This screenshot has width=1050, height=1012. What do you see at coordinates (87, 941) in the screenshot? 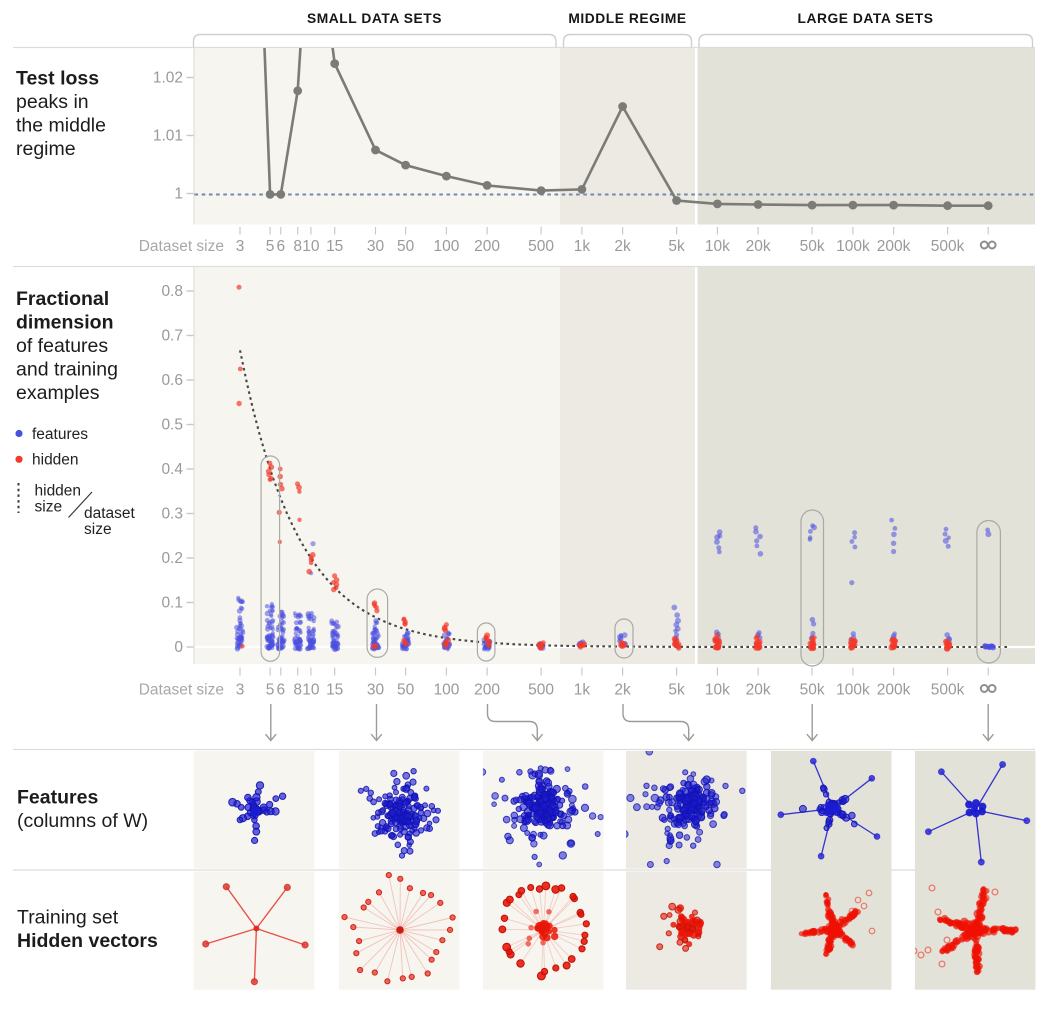
I see `svg-text: Hidden vectors` at bounding box center [87, 941].